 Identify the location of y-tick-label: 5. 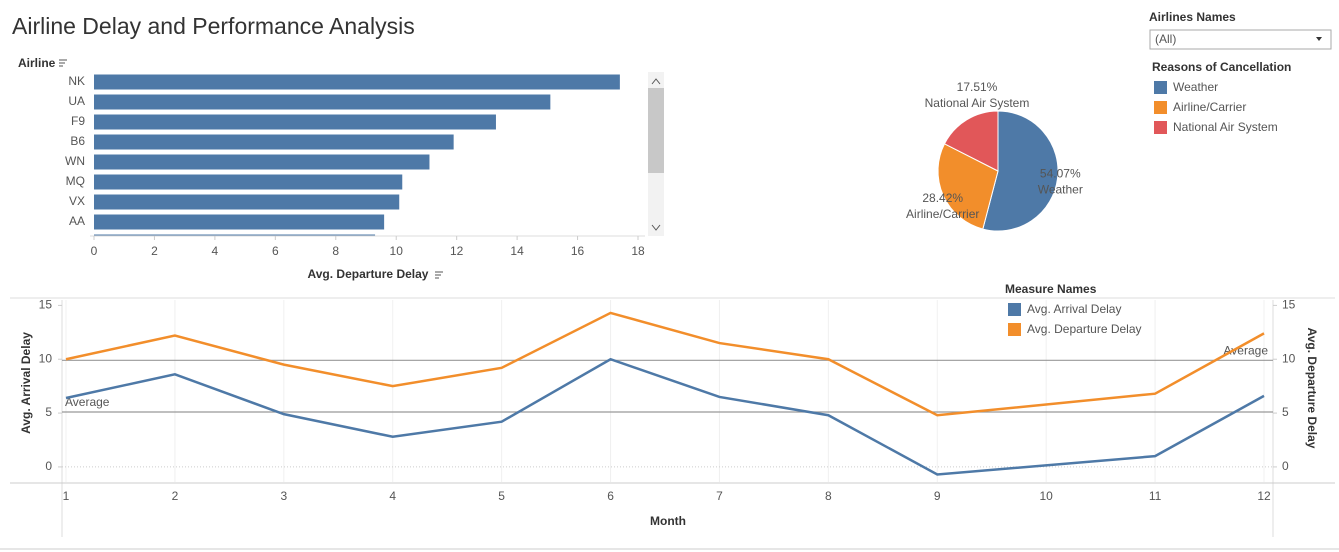
(48, 412).